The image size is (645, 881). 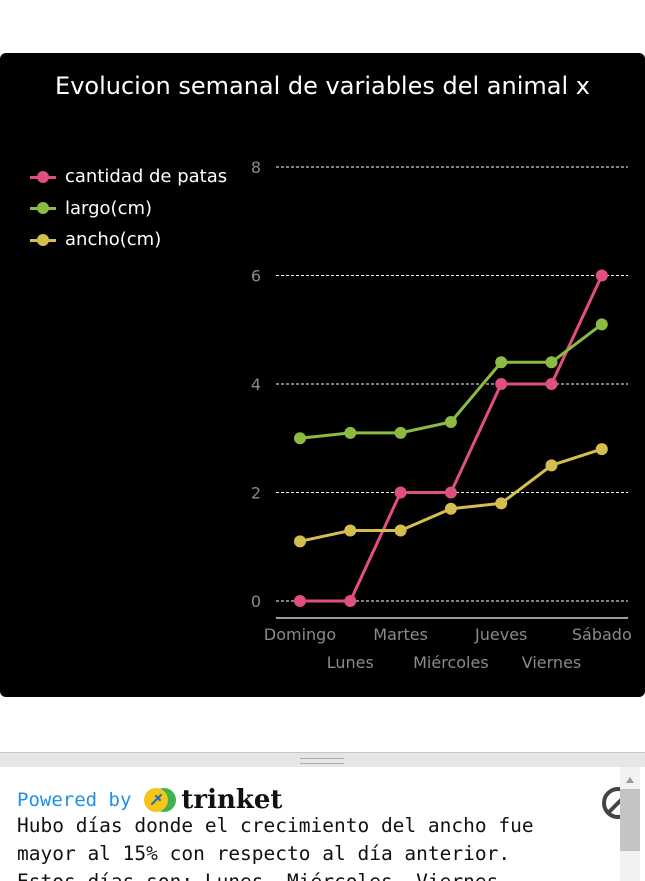 I want to click on powered-by-label: Powered by, so click(x=74, y=800).